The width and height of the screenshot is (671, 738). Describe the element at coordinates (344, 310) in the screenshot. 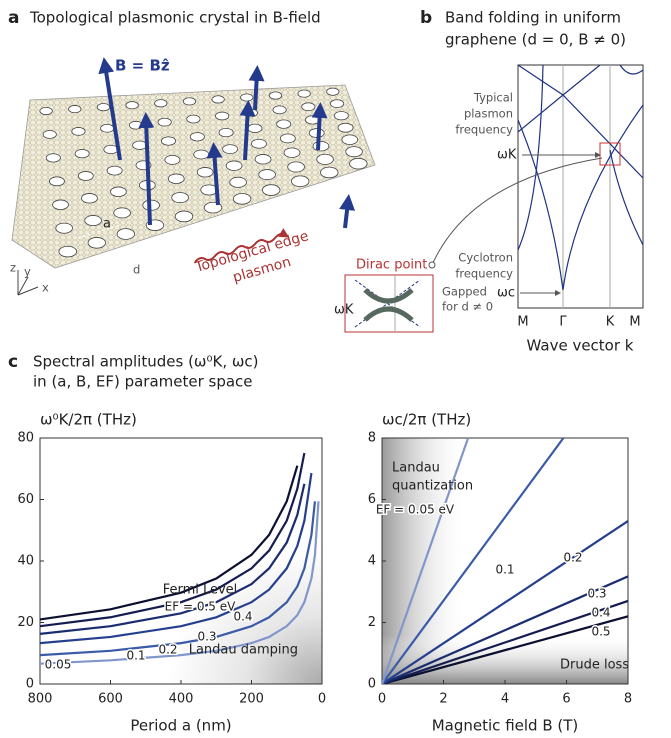

I see `inset-omega-k: ωK` at that location.